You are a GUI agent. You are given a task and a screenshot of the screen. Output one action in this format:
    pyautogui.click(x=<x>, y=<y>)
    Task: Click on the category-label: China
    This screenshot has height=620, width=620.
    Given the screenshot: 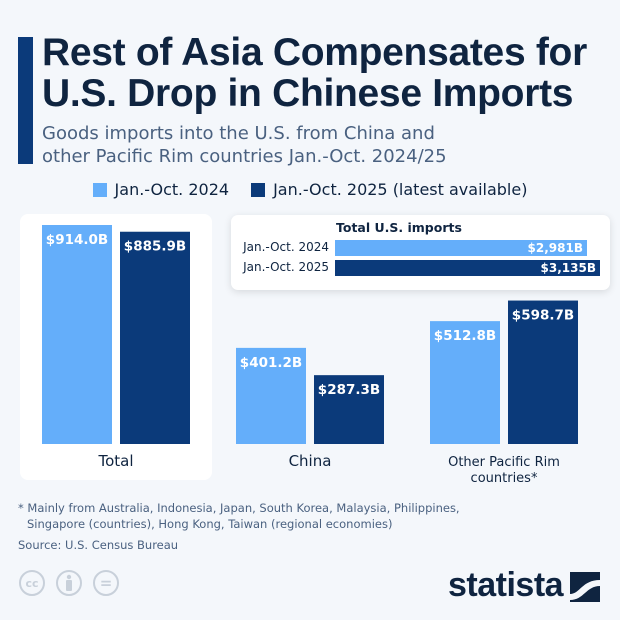 What is the action you would take?
    pyautogui.click(x=310, y=461)
    